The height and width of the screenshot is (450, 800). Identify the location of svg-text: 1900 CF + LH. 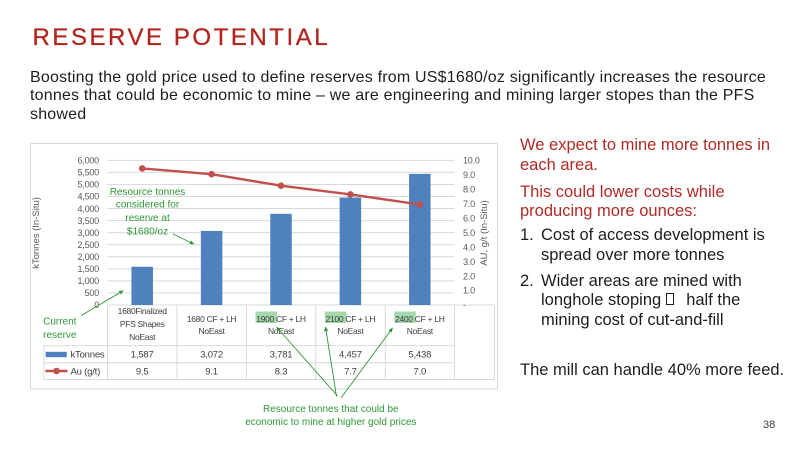
(281, 319).